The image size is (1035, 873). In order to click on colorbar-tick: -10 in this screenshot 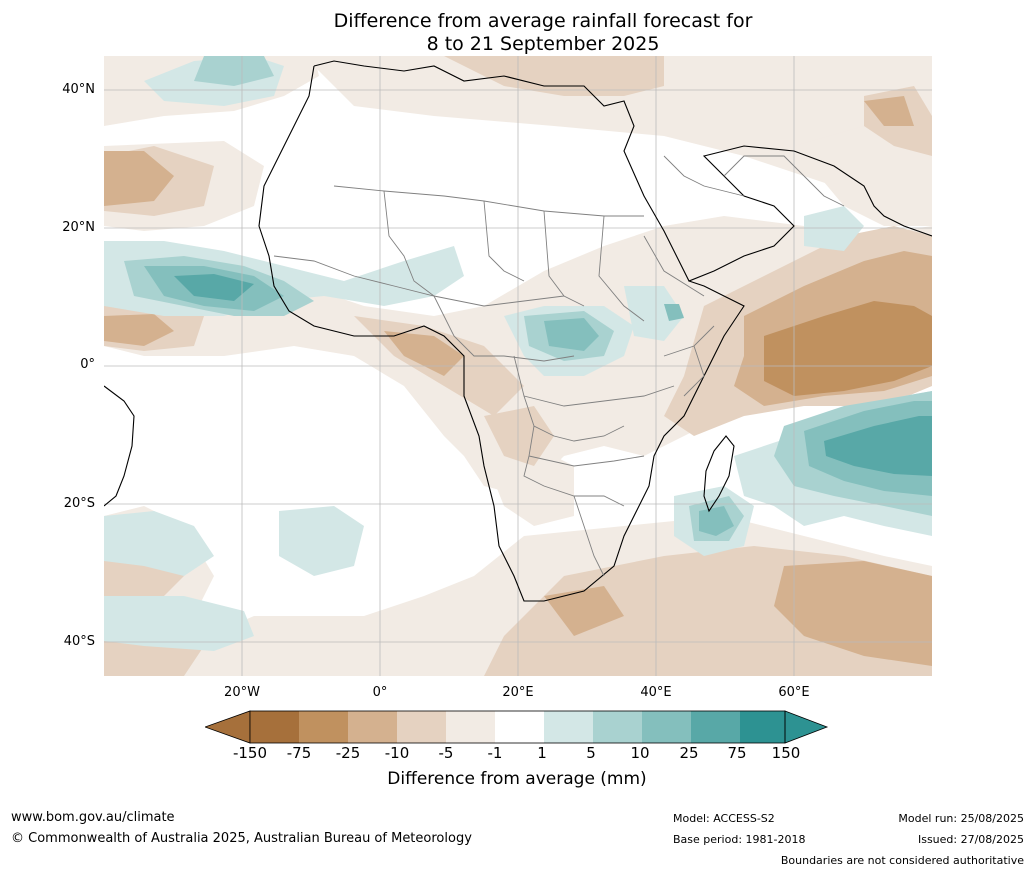, I will do `click(397, 753)`.